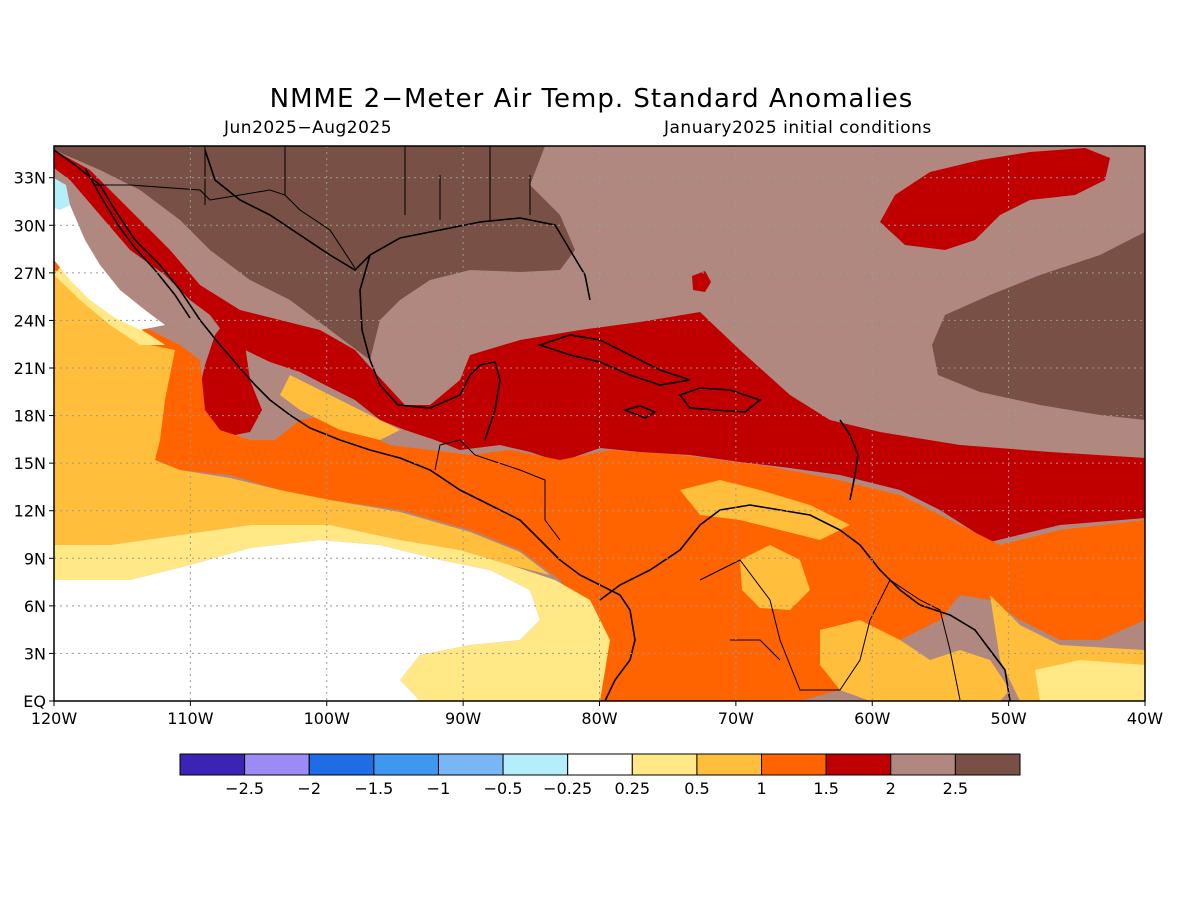  I want to click on border-south-america, so click(830, 630).